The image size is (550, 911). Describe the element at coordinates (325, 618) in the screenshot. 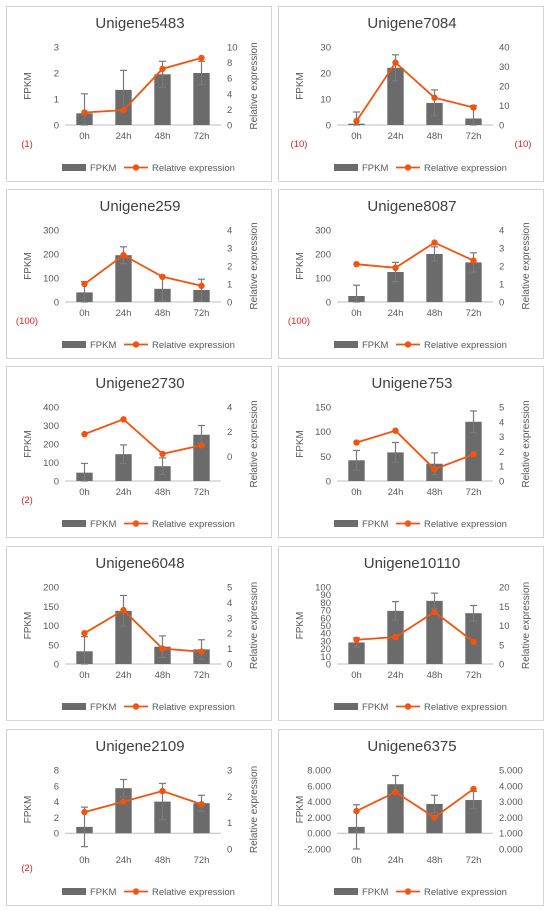

I see `y-tick-label: 60` at that location.